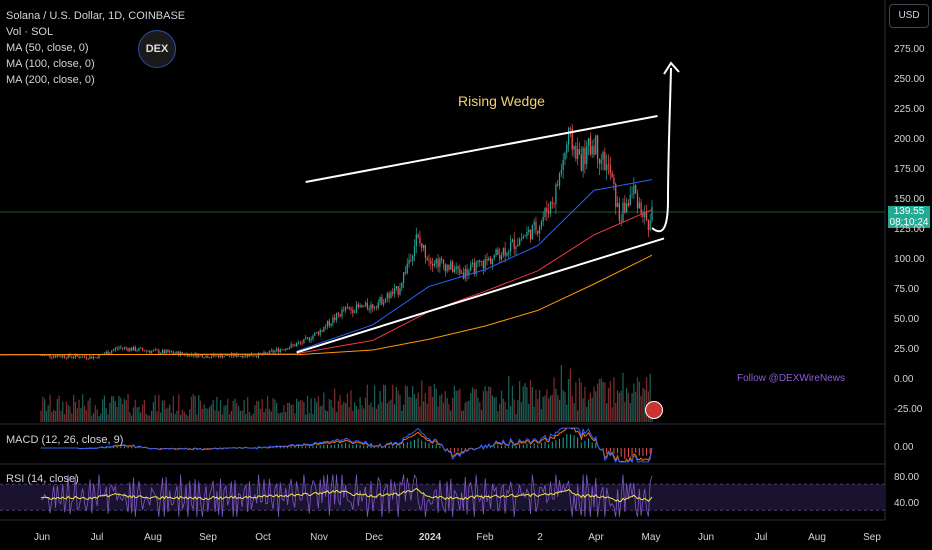 The image size is (932, 550). What do you see at coordinates (909, 109) in the screenshot?
I see `y-tick-label: 225.00` at bounding box center [909, 109].